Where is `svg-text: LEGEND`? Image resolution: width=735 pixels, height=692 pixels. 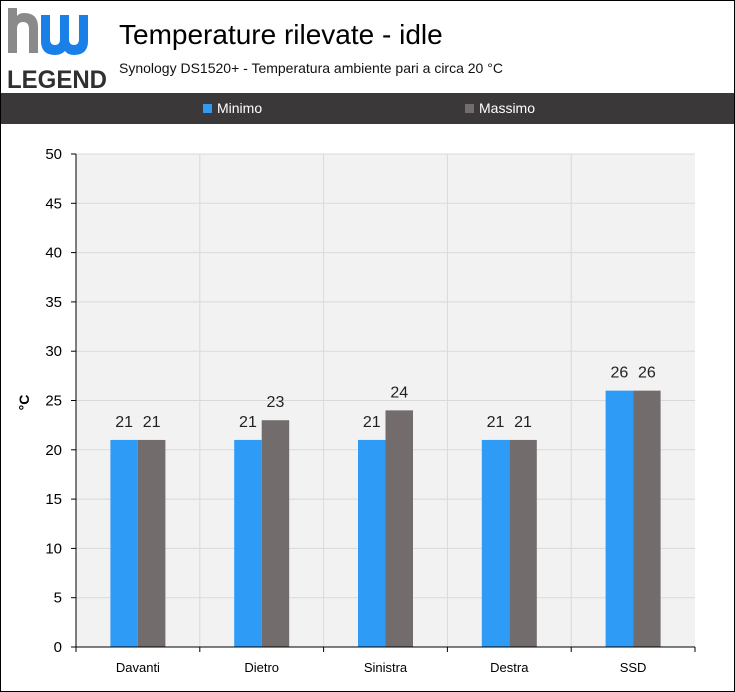 svg-text: LEGEND is located at coordinates (57, 78).